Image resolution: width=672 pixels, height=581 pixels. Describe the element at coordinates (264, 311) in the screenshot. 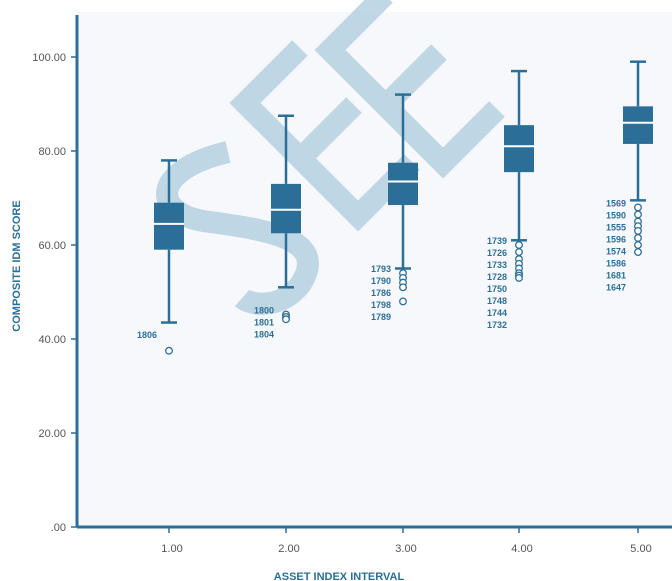

I see `outlier-label-1800: 1800` at that location.